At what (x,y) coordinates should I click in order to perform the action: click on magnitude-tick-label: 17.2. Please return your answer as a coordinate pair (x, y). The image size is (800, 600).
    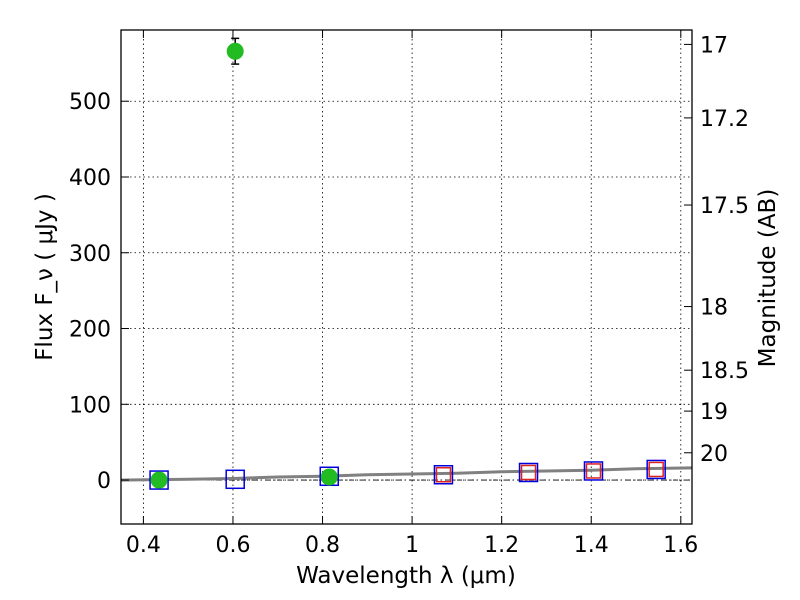
    Looking at the image, I should click on (724, 119).